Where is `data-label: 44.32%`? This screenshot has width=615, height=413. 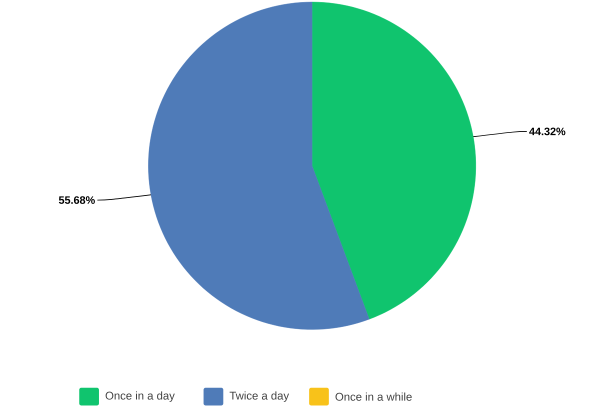 data-label: 44.32% is located at coordinates (547, 131).